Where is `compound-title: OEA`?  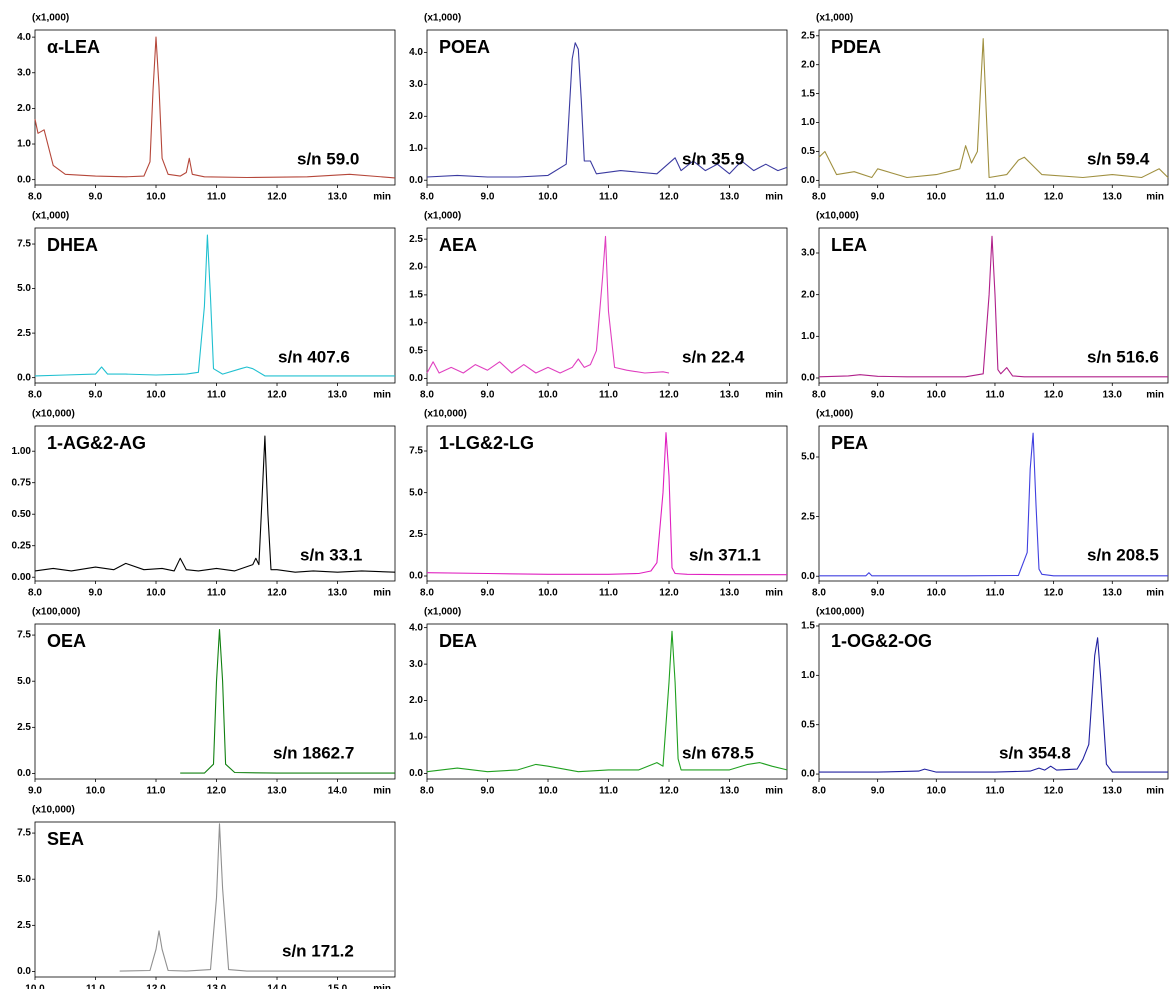 compound-title: OEA is located at coordinates (66, 641).